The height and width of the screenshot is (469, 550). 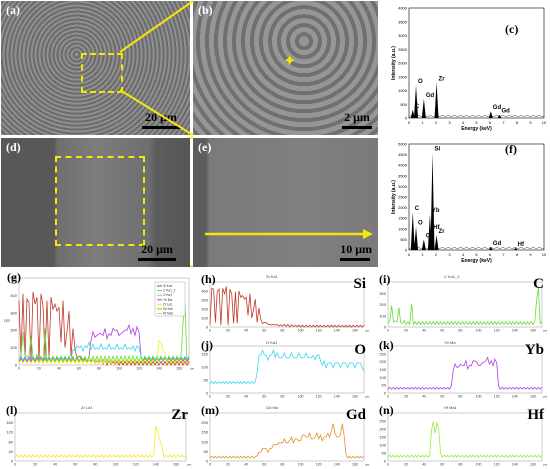 What do you see at coordinates (417, 209) in the screenshot?
I see `peak-label: C` at bounding box center [417, 209].